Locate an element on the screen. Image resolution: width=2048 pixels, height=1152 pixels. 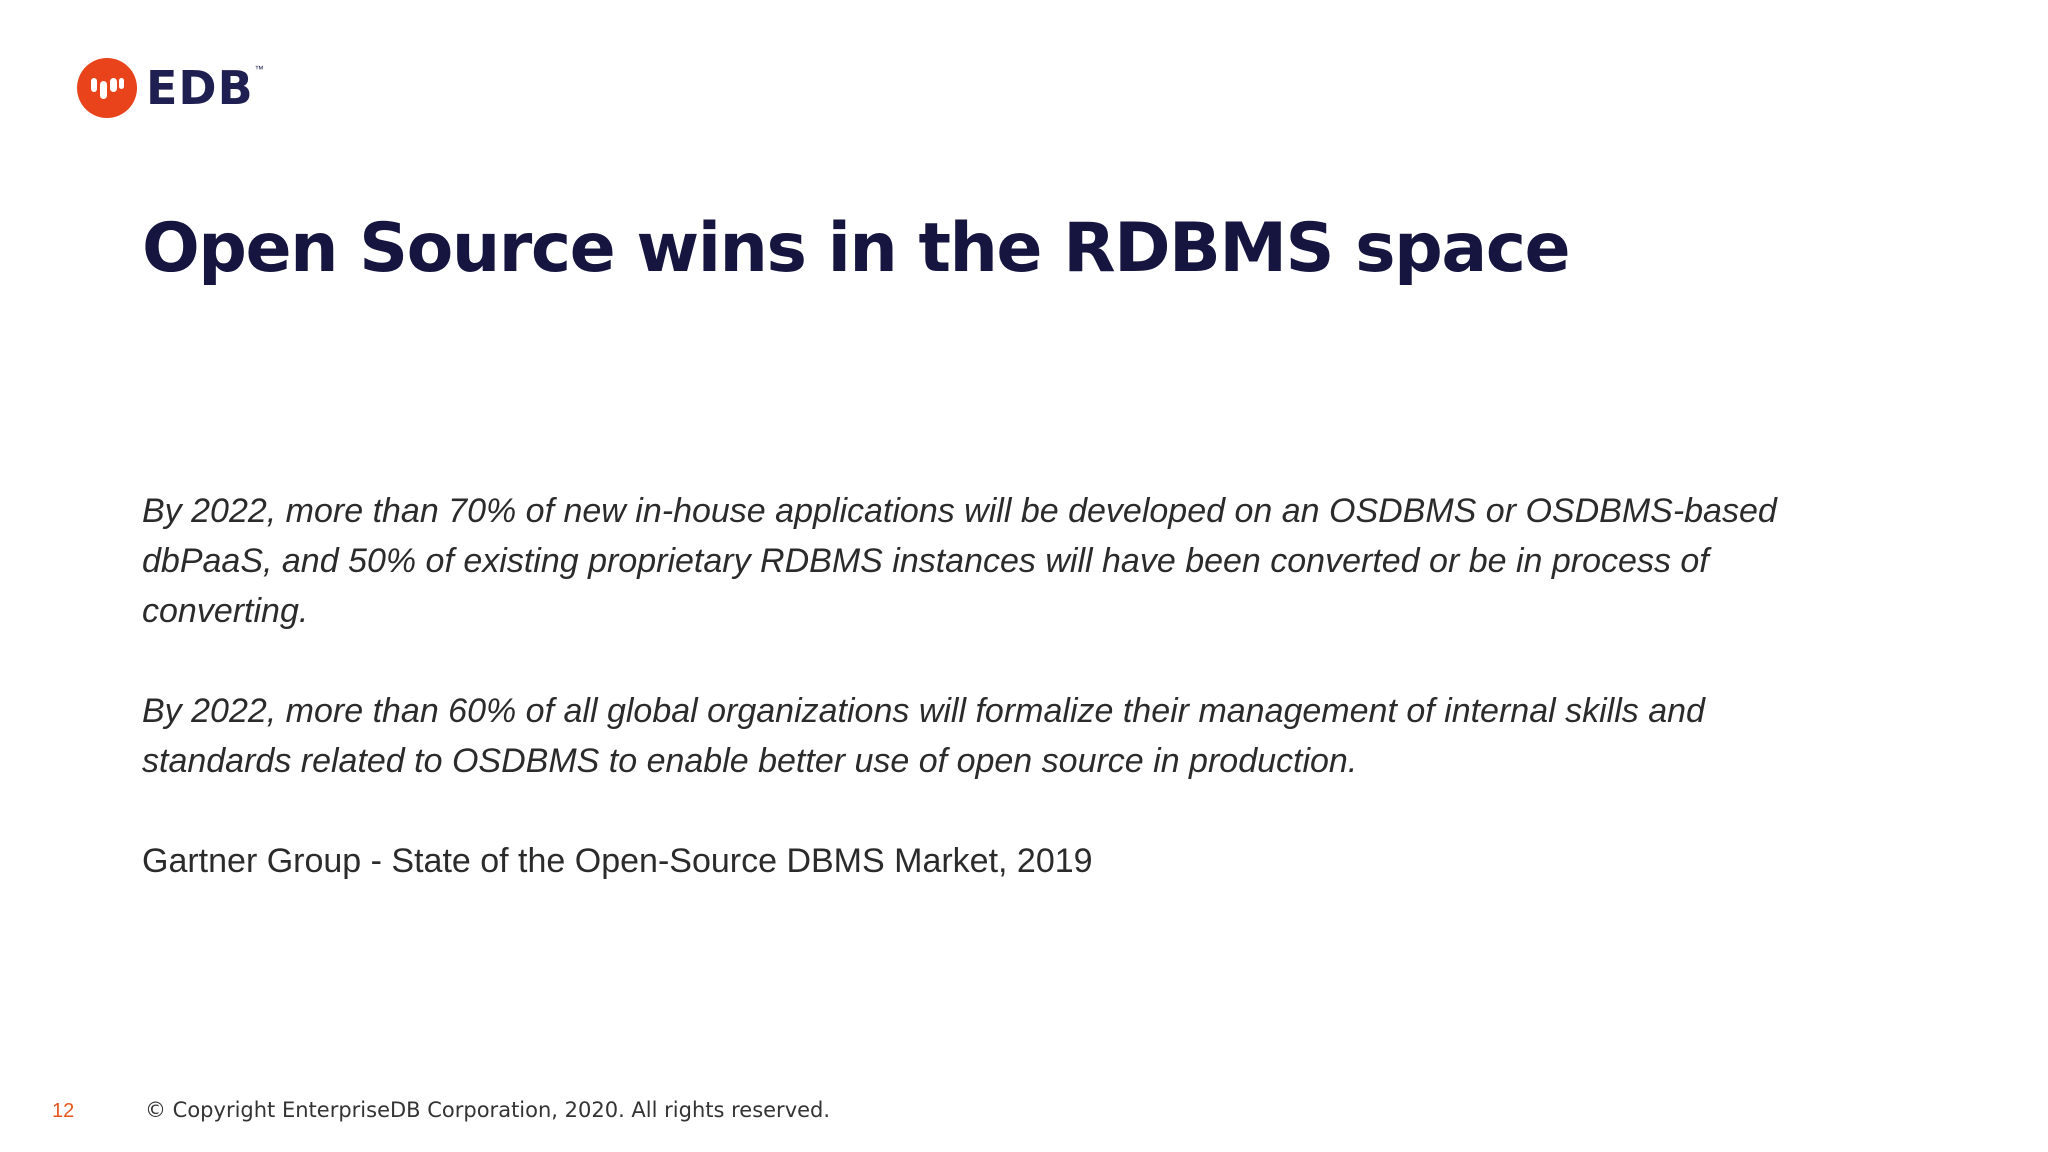
logo-trademark: ™ is located at coordinates (259, 69).